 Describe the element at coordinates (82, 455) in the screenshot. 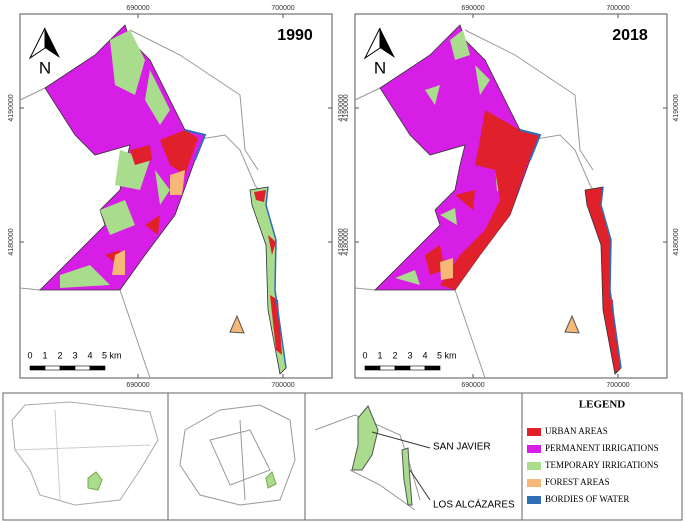

I see `iberia-borders` at that location.